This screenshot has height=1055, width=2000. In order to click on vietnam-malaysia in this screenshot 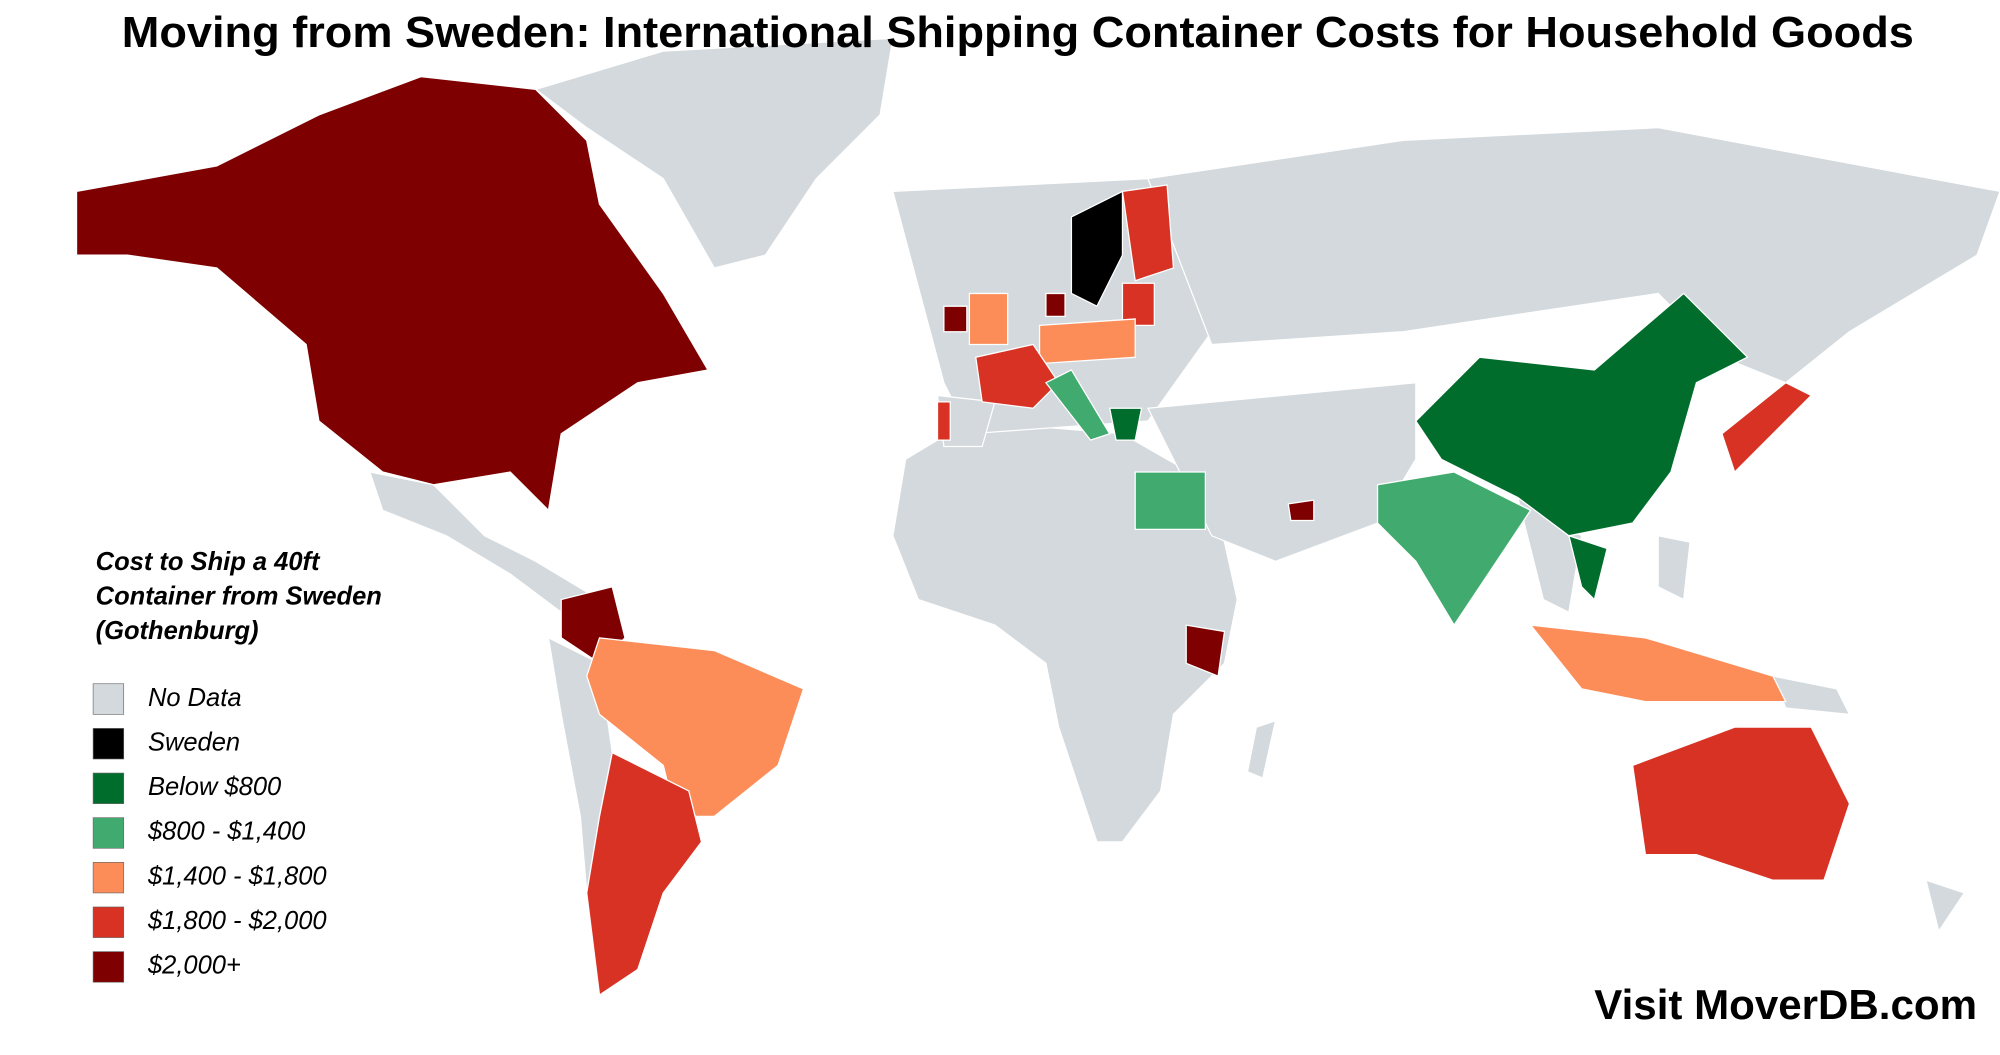, I will do `click(1587, 567)`.